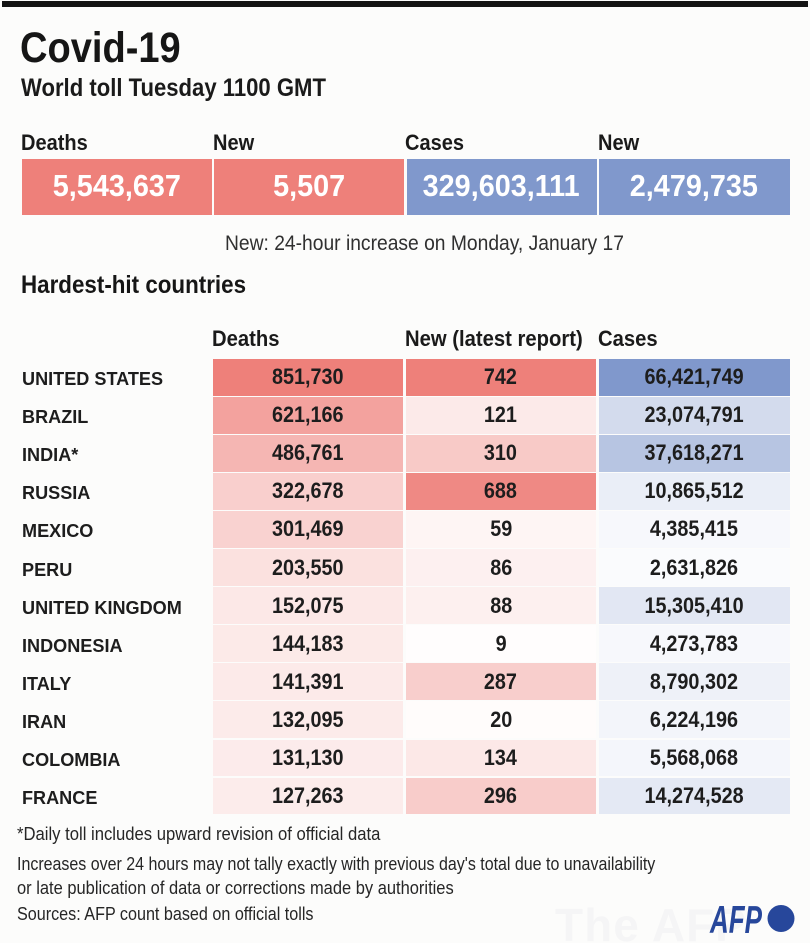  What do you see at coordinates (735, 921) in the screenshot?
I see `svg-text: AFP` at bounding box center [735, 921].